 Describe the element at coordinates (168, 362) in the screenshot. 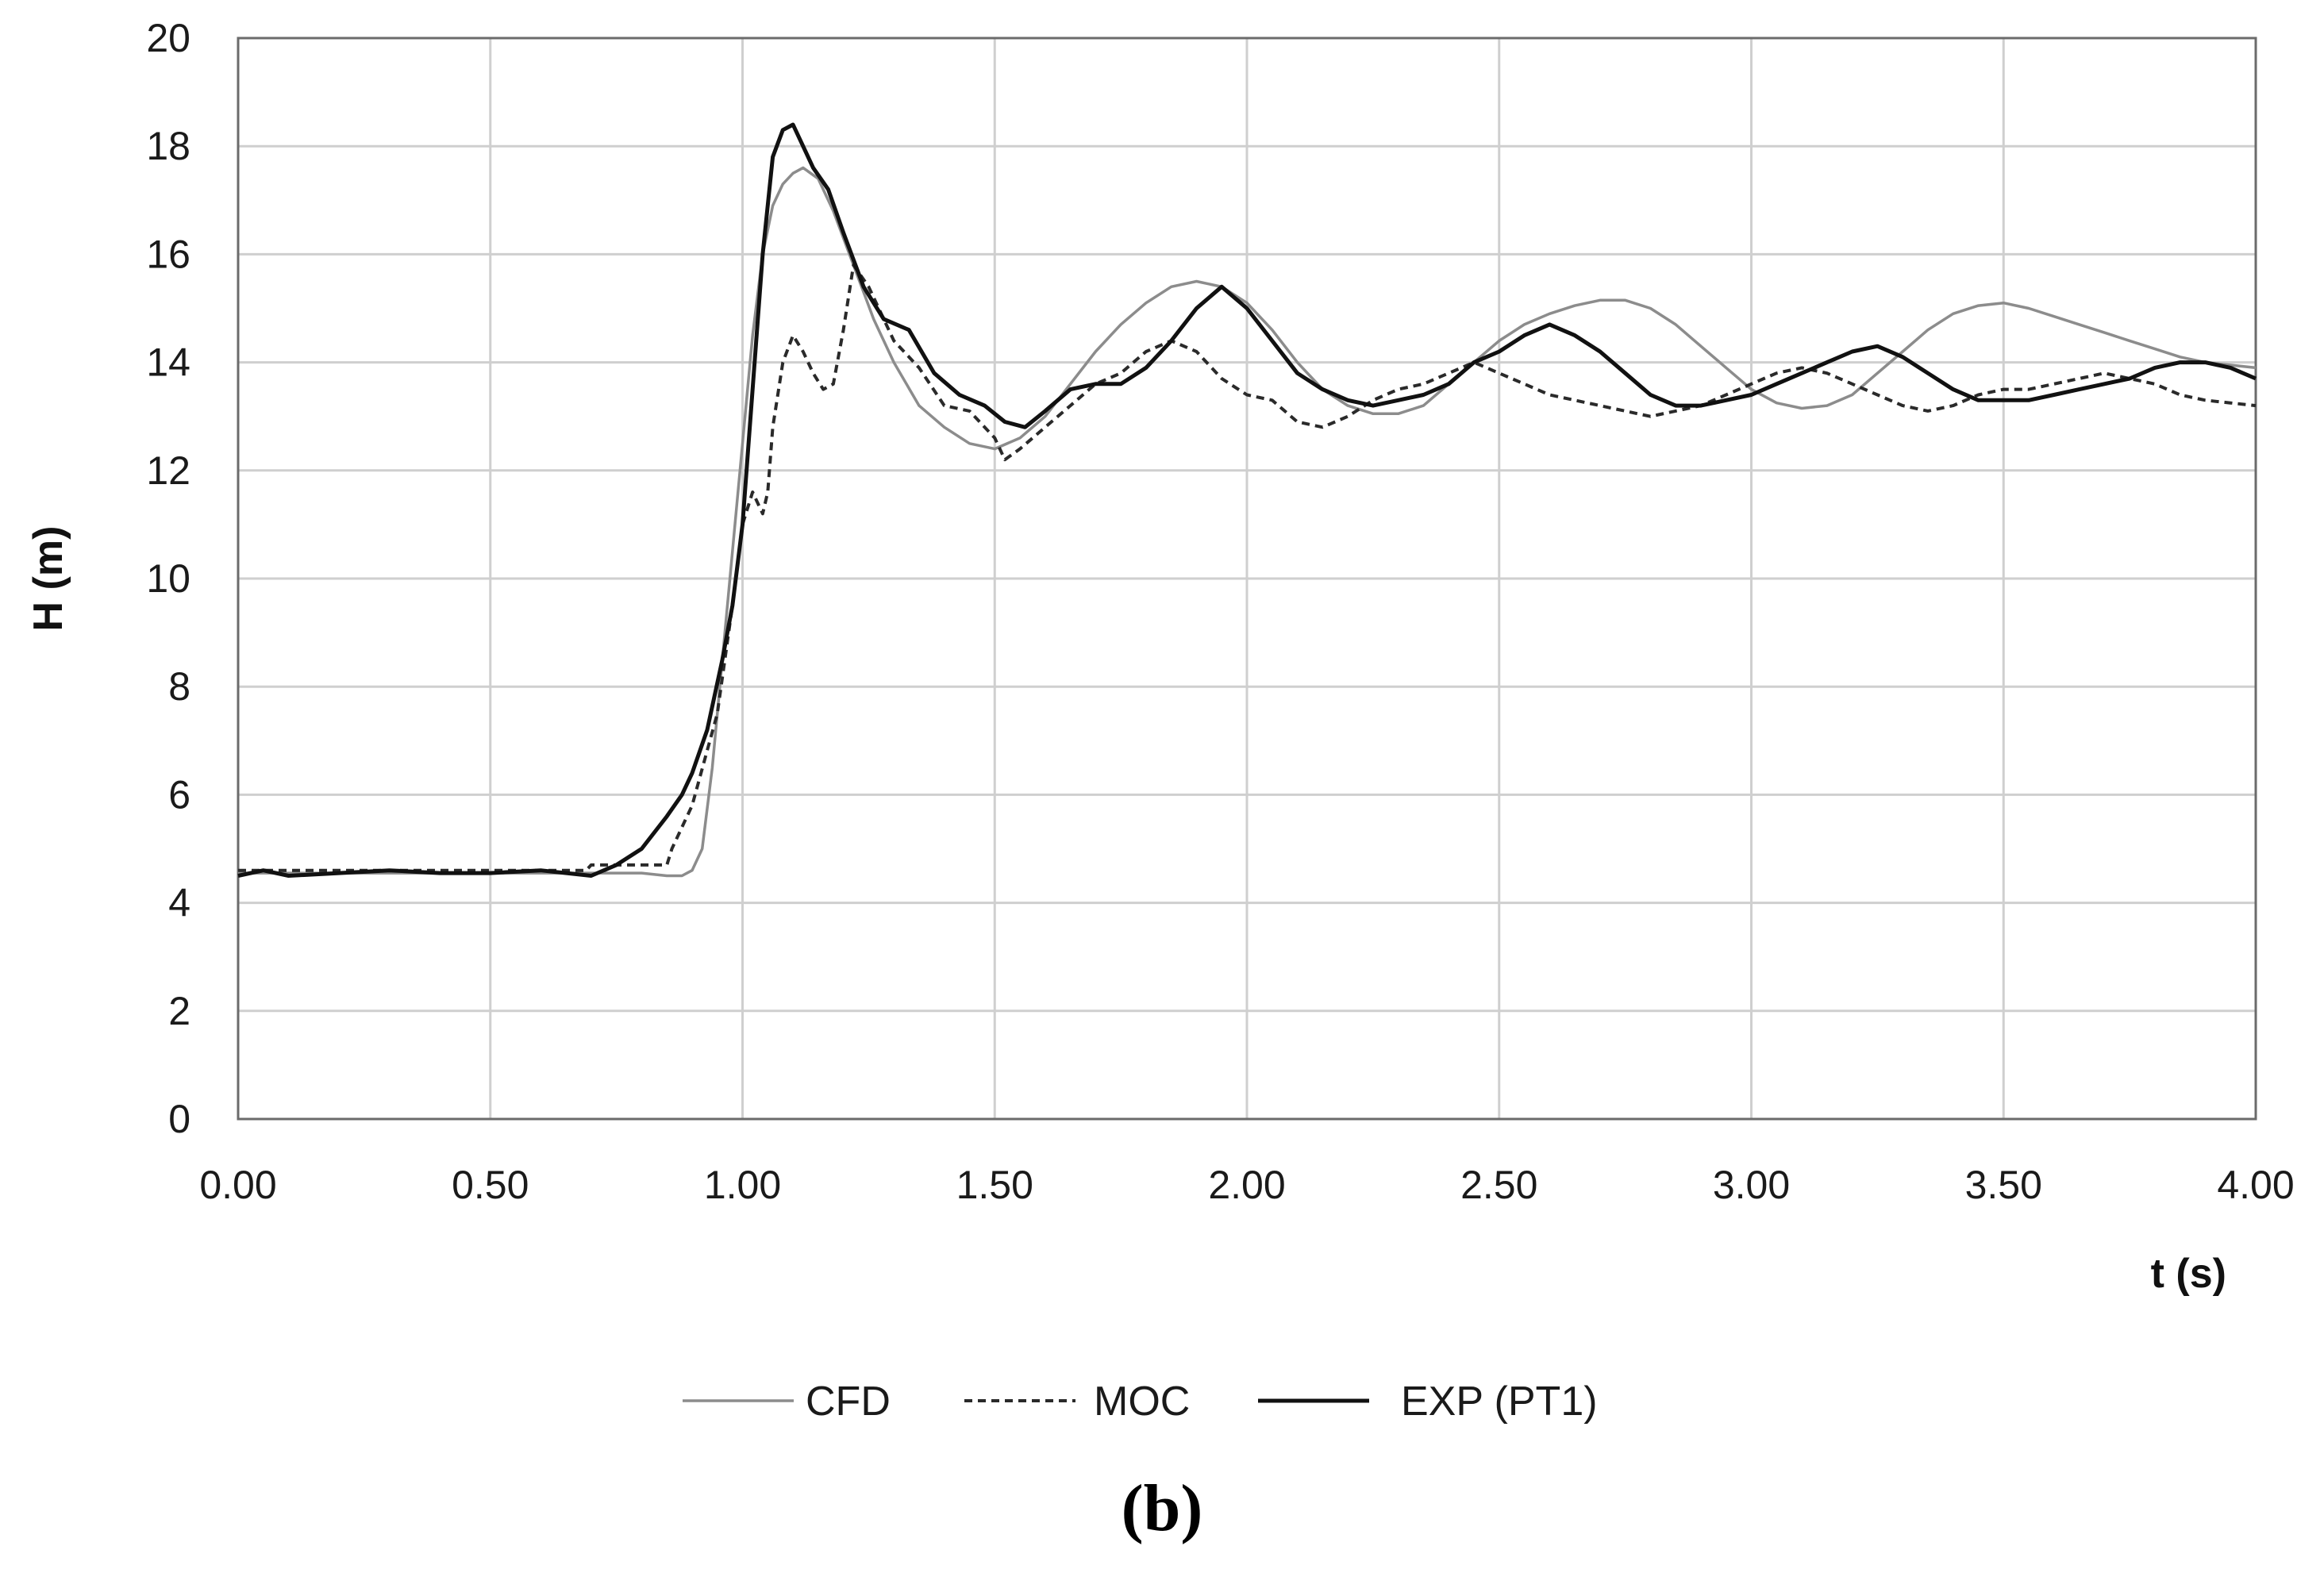

I see `y-tick-label: 14` at that location.